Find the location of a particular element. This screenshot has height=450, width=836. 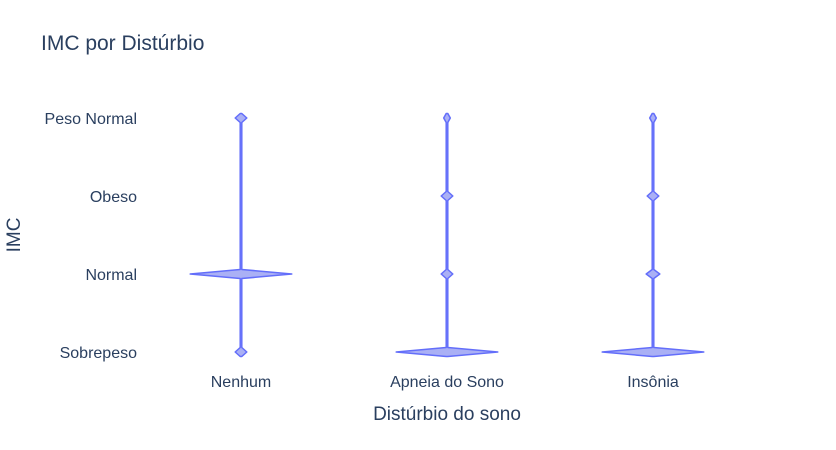

y-tick-normal: Normal is located at coordinates (111, 275).